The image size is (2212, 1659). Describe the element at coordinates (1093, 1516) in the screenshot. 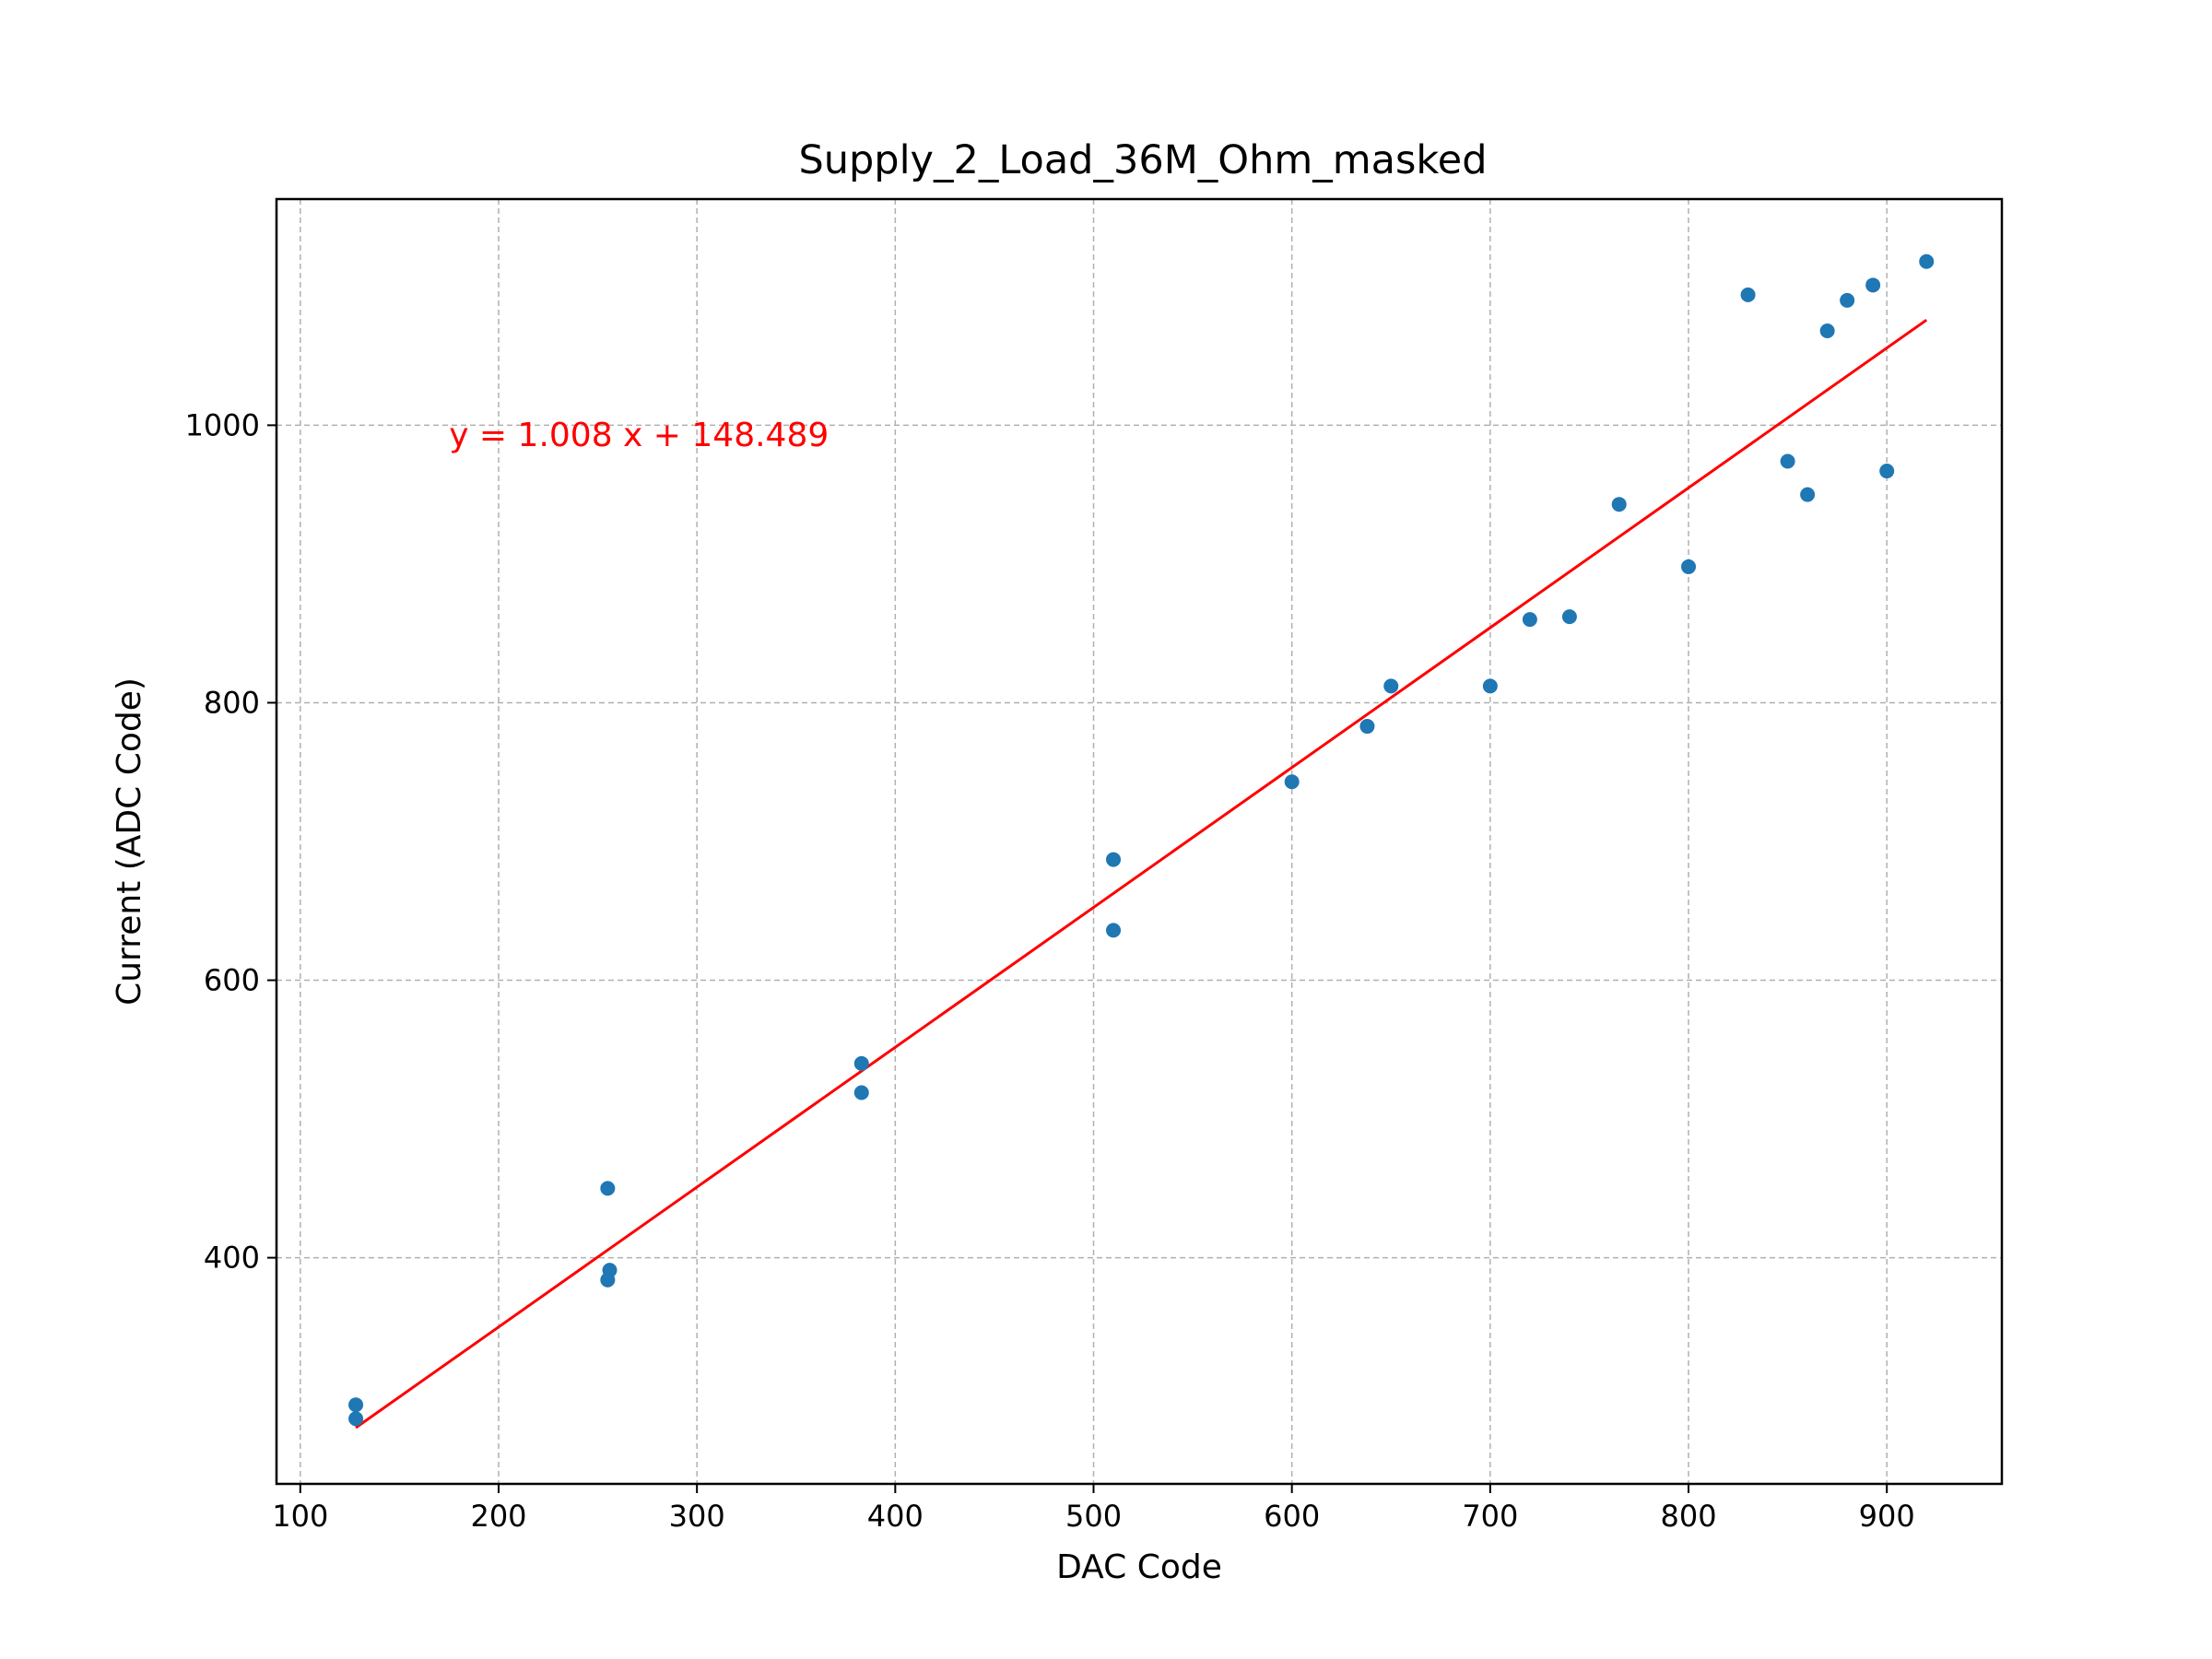

I see `x-tick-label: 500` at that location.